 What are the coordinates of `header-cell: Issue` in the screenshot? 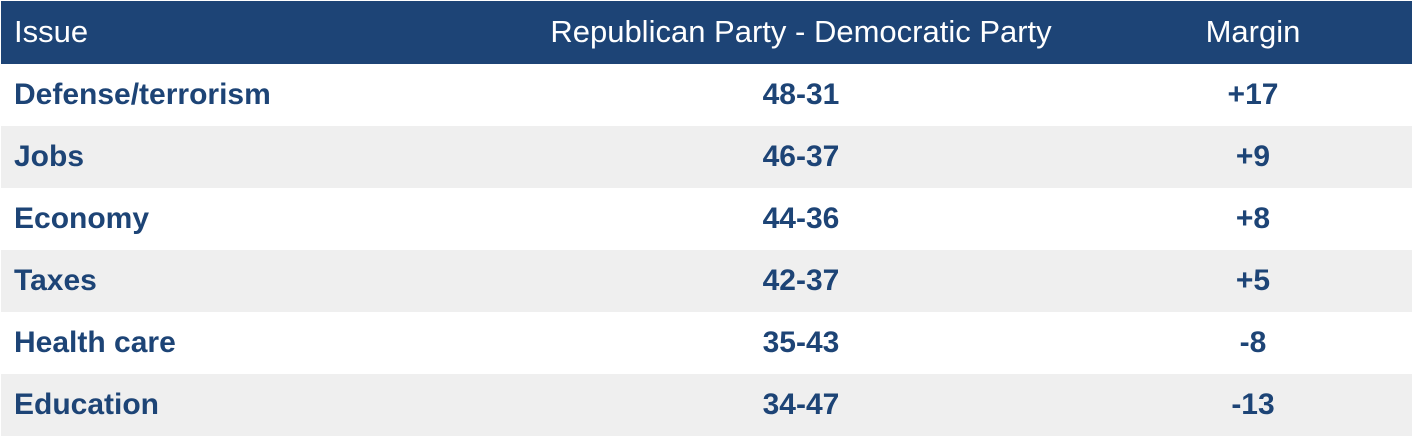 It's located at (51, 31).